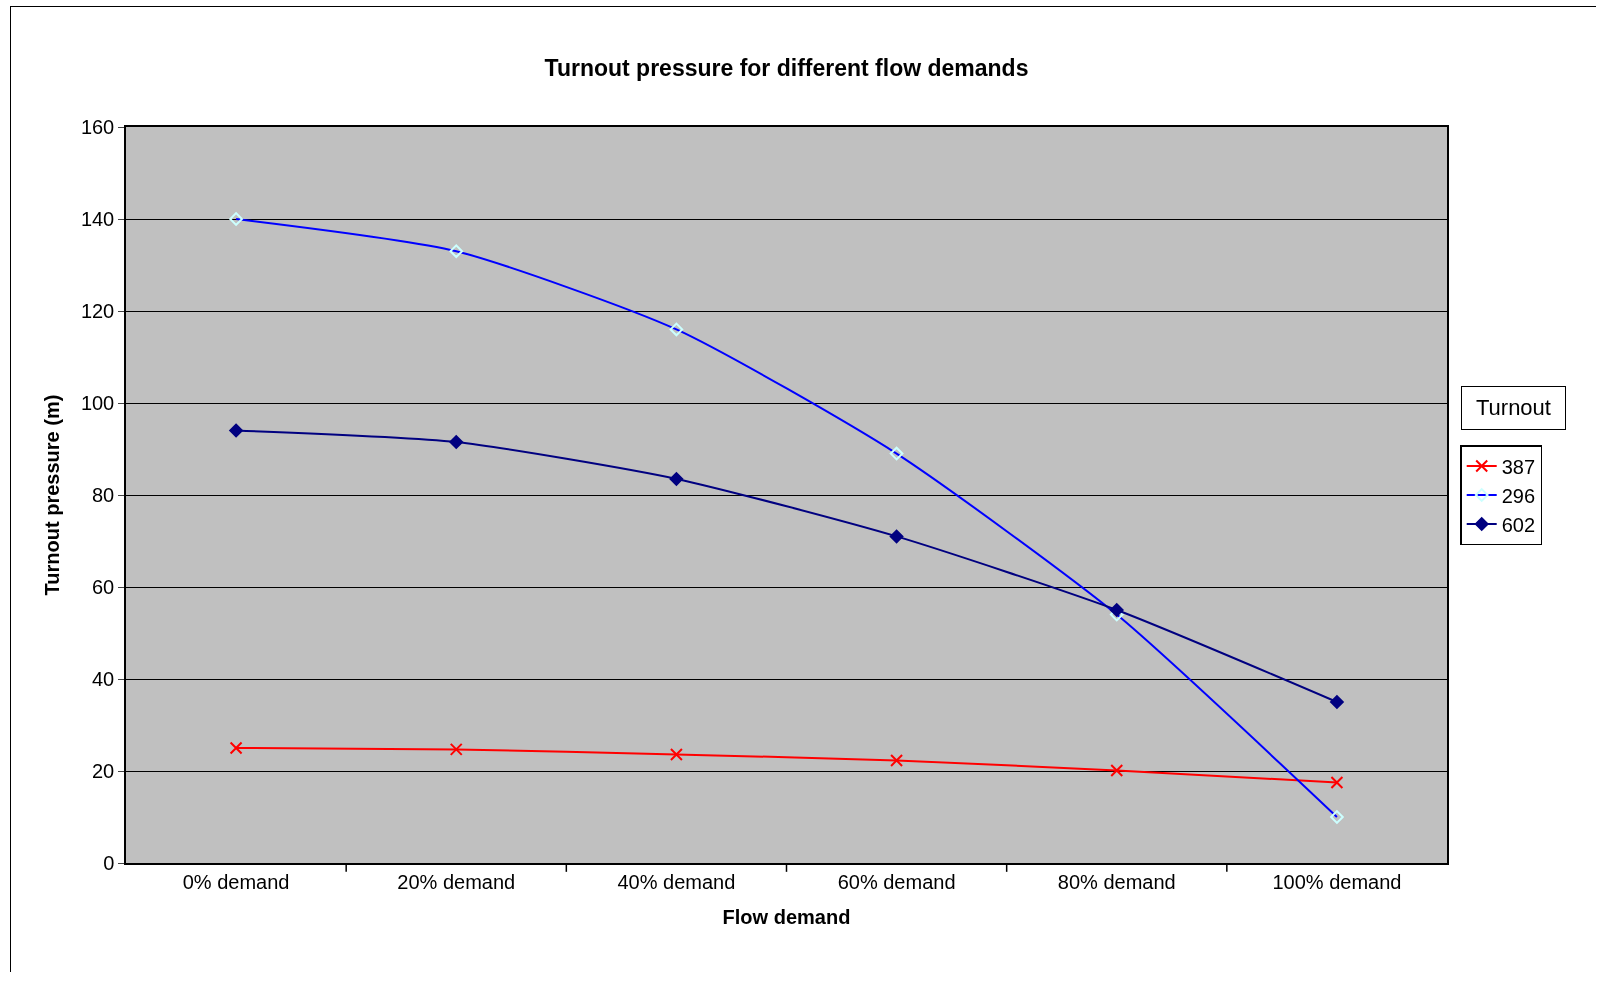 The width and height of the screenshot is (1600, 982). Describe the element at coordinates (103, 679) in the screenshot. I see `y-tick-label: 40` at that location.